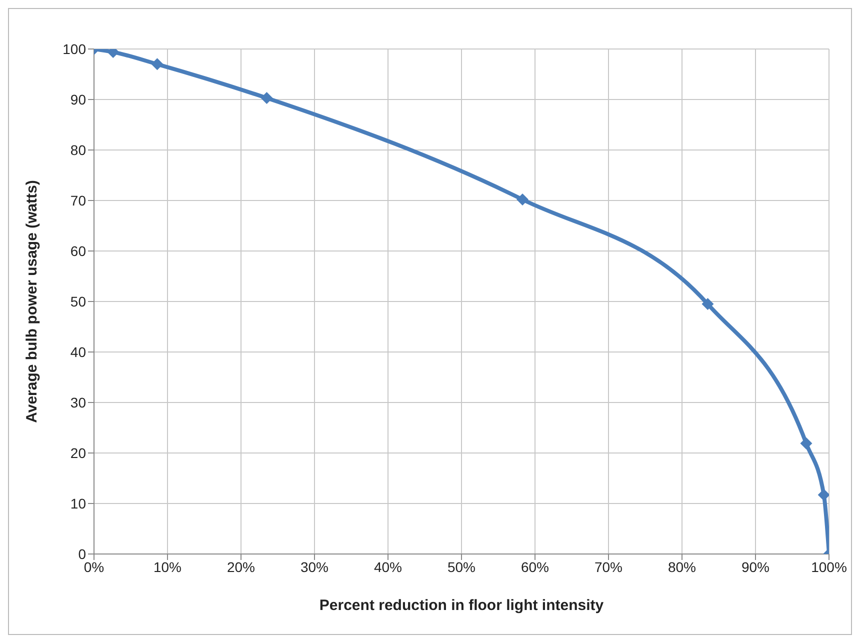 Image resolution: width=860 pixels, height=643 pixels. I want to click on y-tick-label: 20, so click(78, 452).